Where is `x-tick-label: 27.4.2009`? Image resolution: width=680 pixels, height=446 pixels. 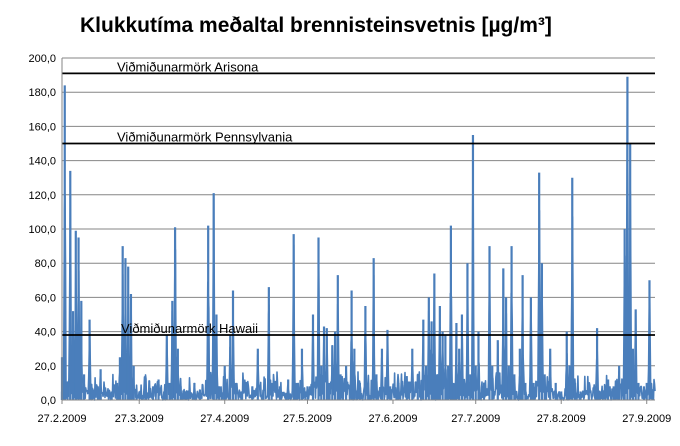 x-tick-label: 27.4.2009 is located at coordinates (224, 419).